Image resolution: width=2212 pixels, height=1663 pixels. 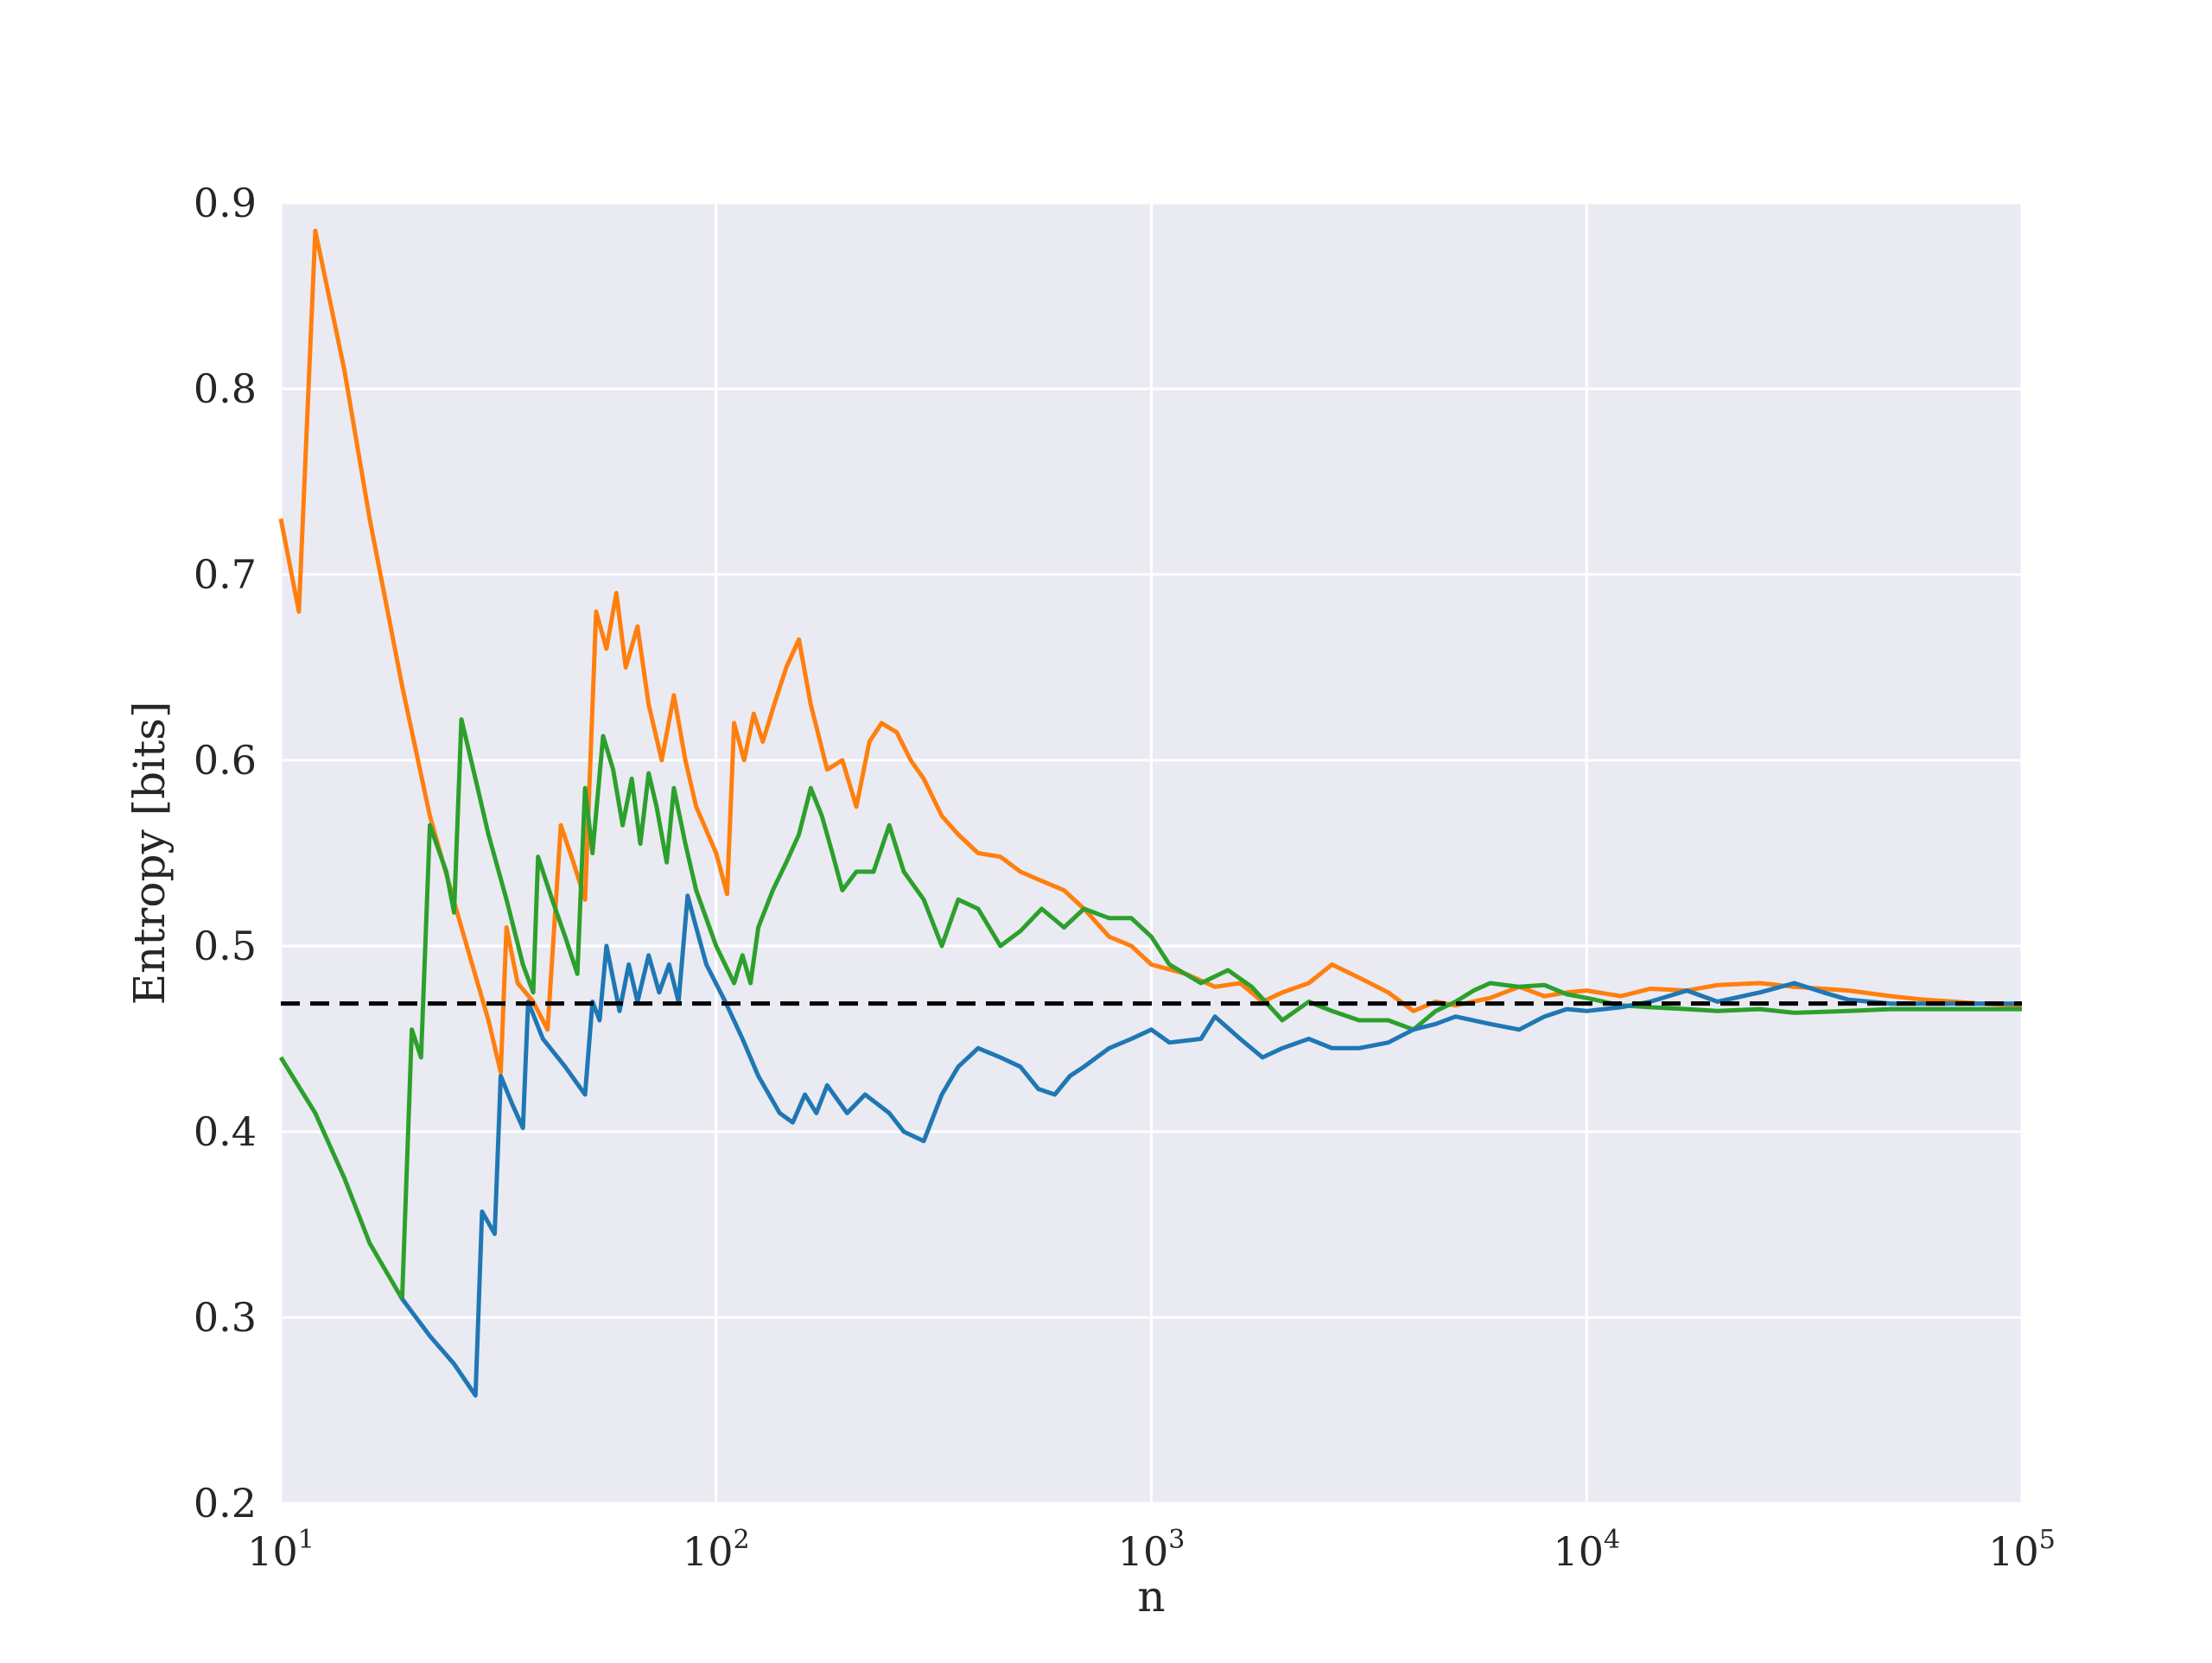 I want to click on x-tick-label: 10¹, so click(x=281, y=1550).